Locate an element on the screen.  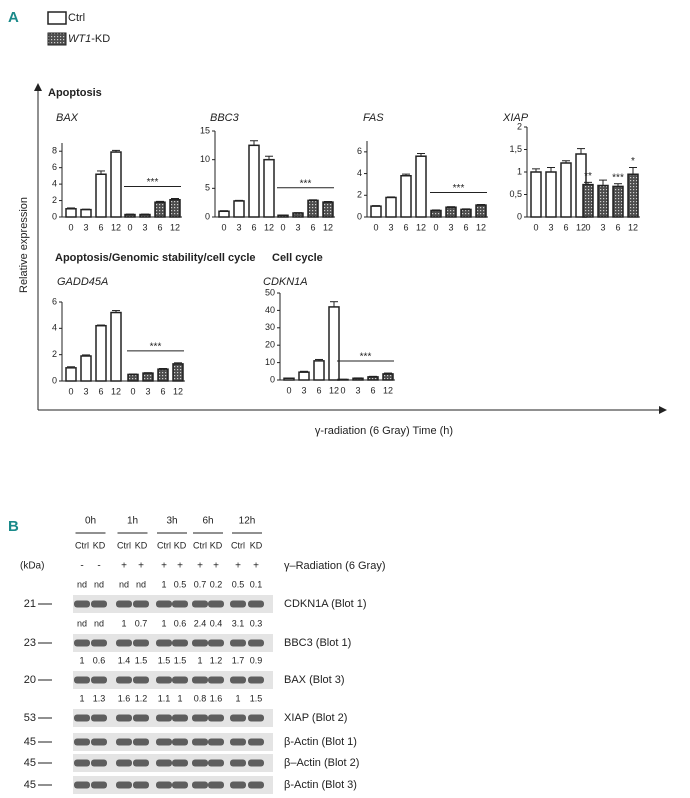
chart-title: BAX is located at coordinates (67, 118).